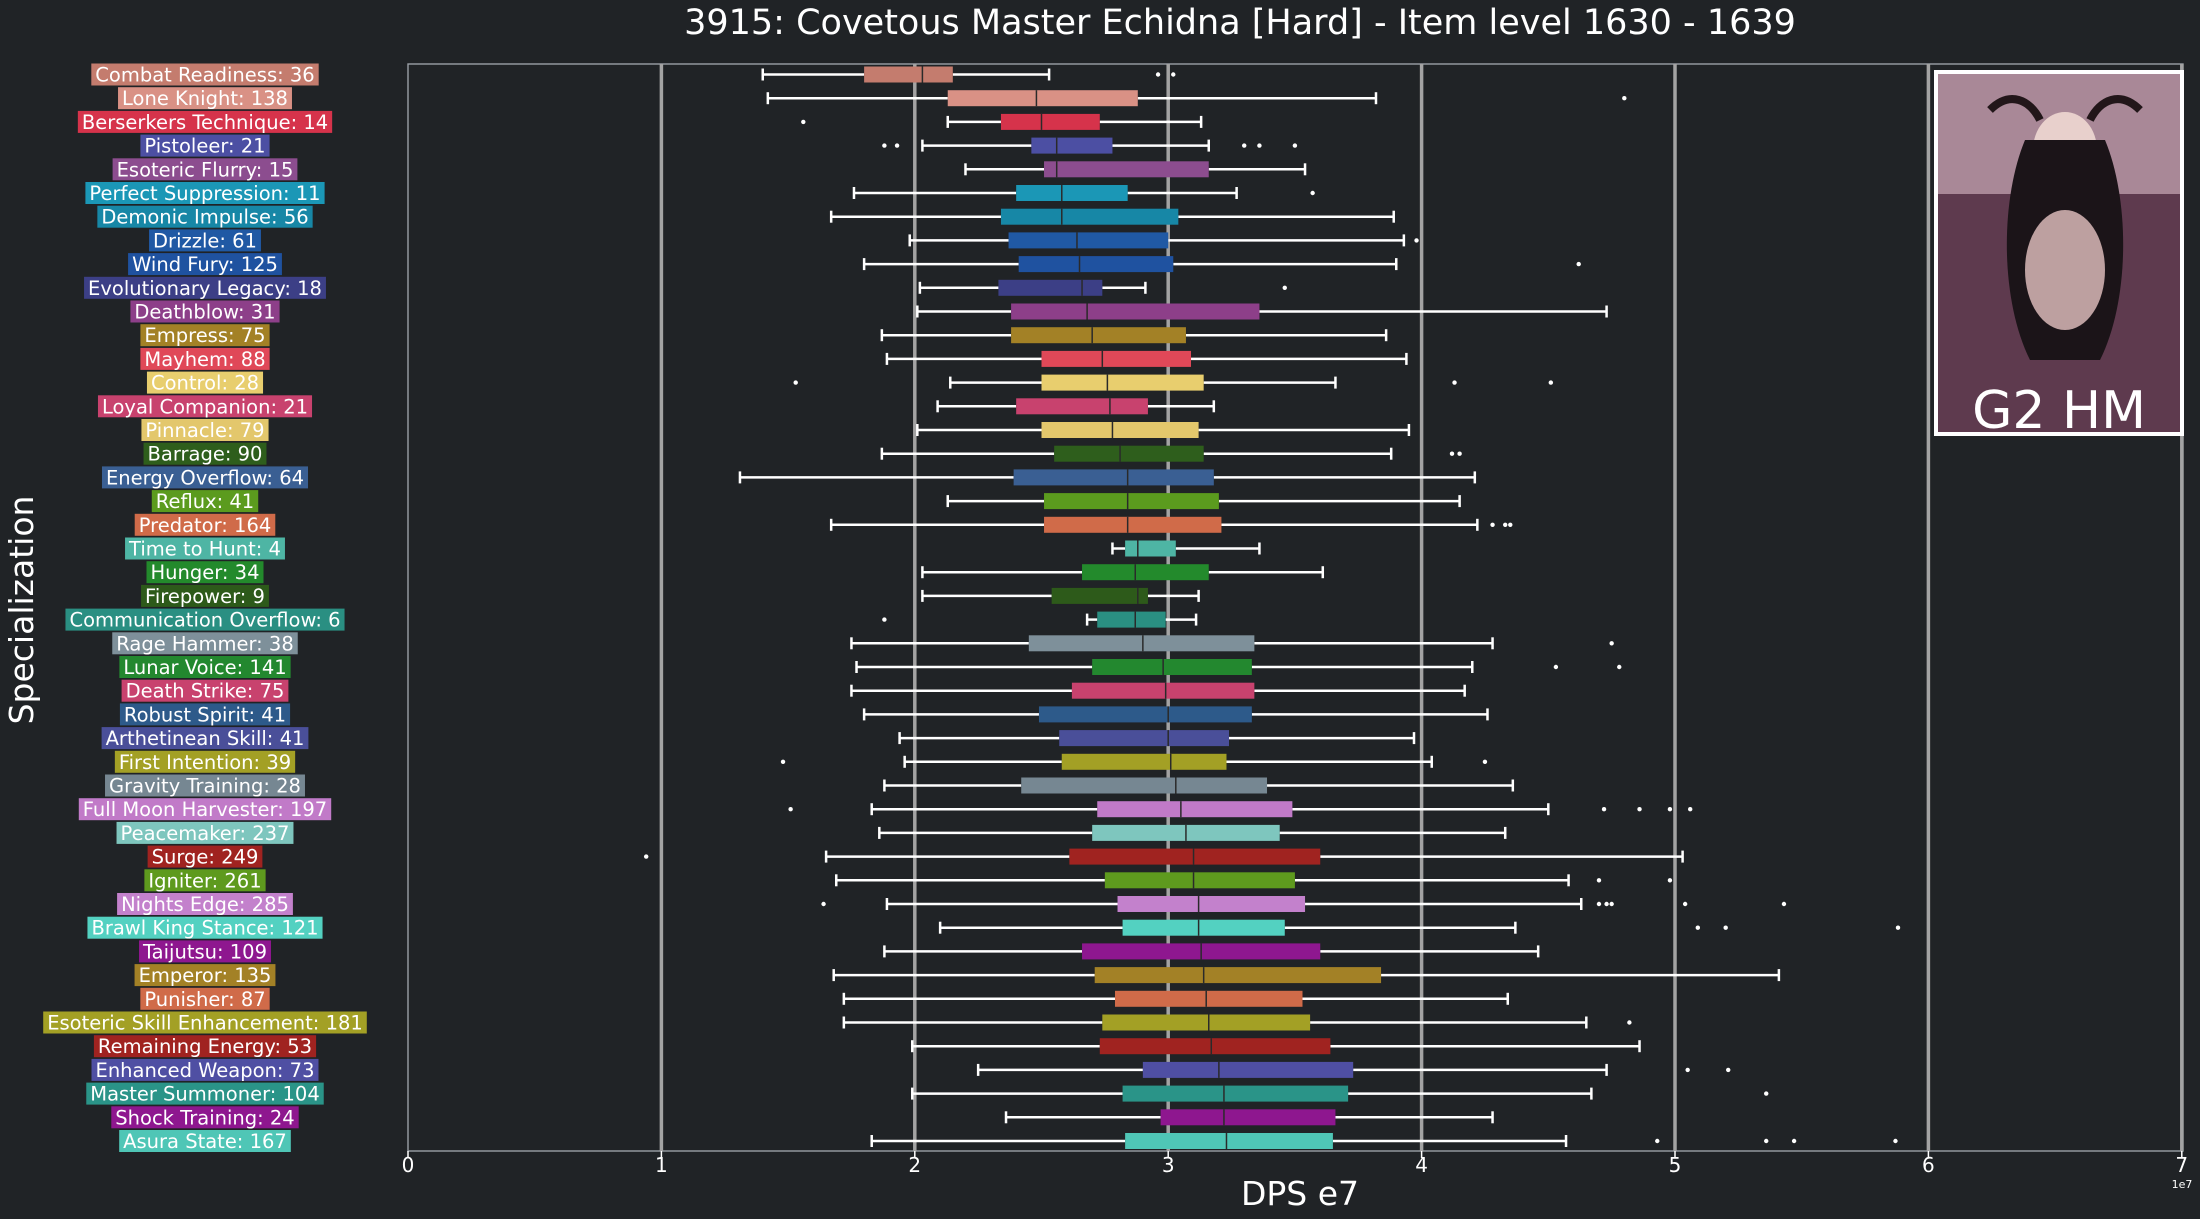 The width and height of the screenshot is (2200, 1219). I want to click on category-label-text: Death Strike: 75, so click(205, 691).